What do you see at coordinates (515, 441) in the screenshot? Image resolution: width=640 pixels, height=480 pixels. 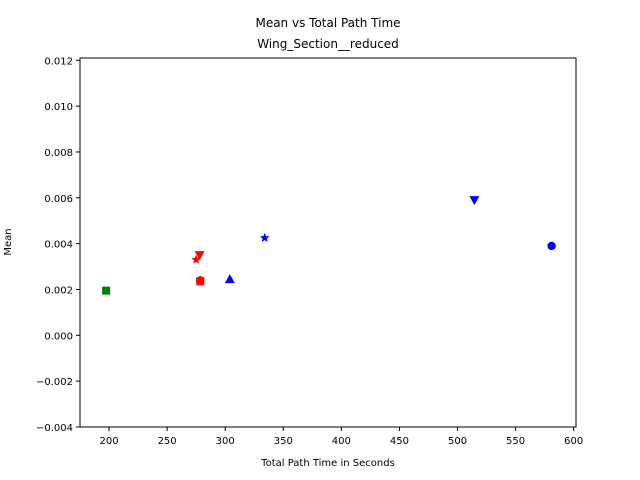 I see `x-tick-label: 550` at bounding box center [515, 441].